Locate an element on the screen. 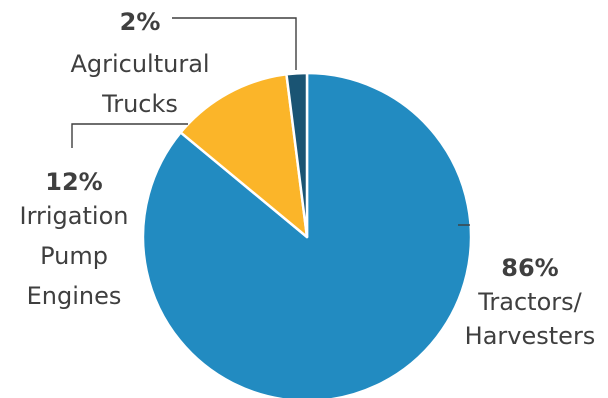 The image size is (608, 398). slice-label-agricultural-trucks-line1: Agricultural is located at coordinates (139, 64).